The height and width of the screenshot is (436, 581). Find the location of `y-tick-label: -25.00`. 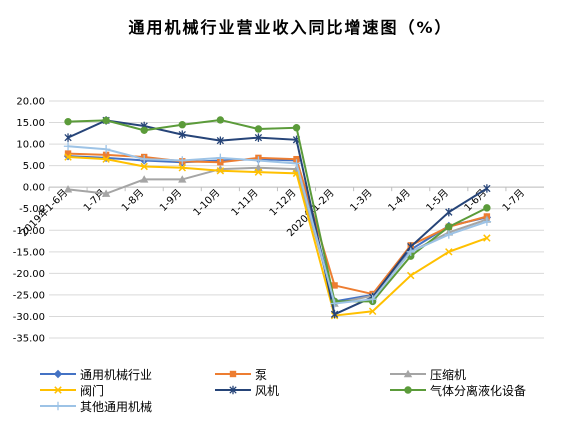

y-tick-label: -25.00 is located at coordinates (29, 295).